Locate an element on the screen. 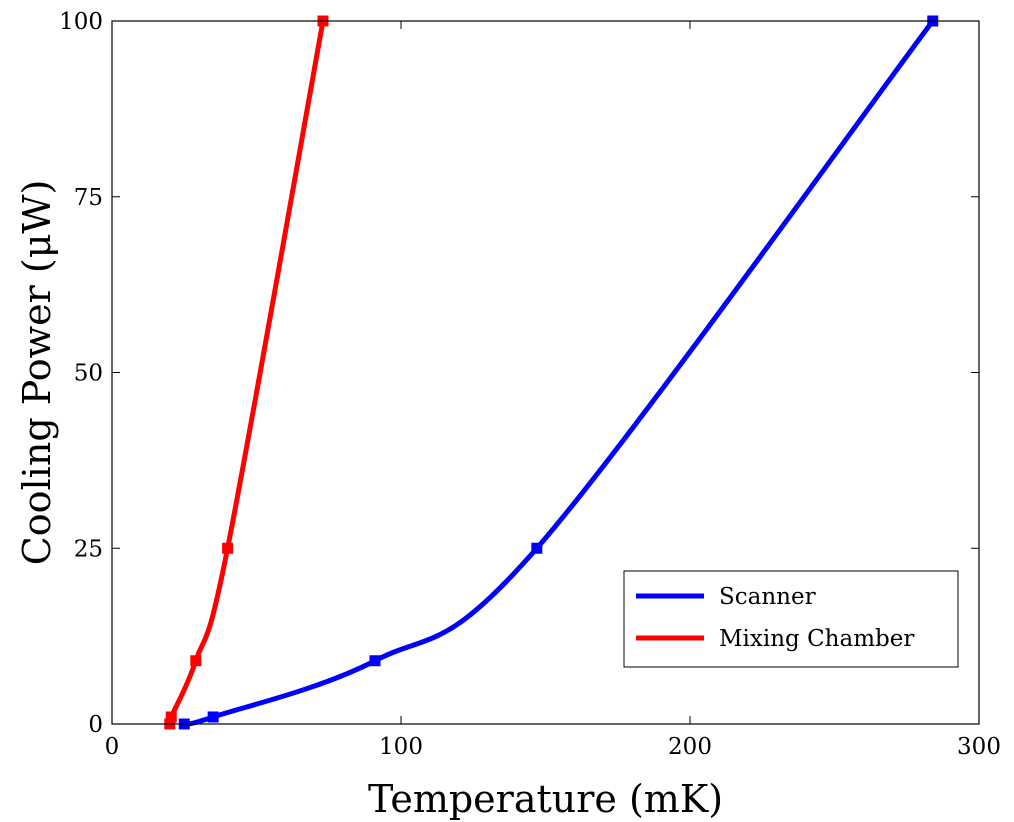 The height and width of the screenshot is (822, 1014). y-tick-label: 25 is located at coordinates (88, 549).